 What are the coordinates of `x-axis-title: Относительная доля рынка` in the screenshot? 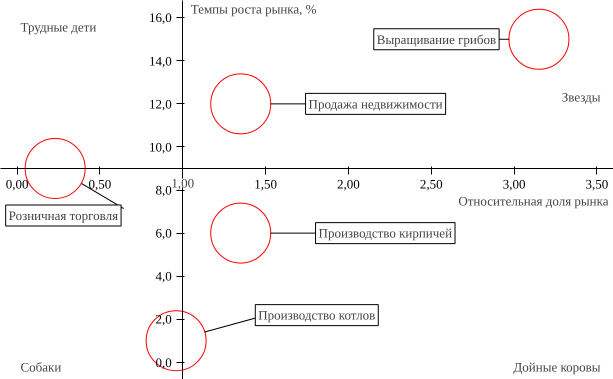 It's located at (533, 200).